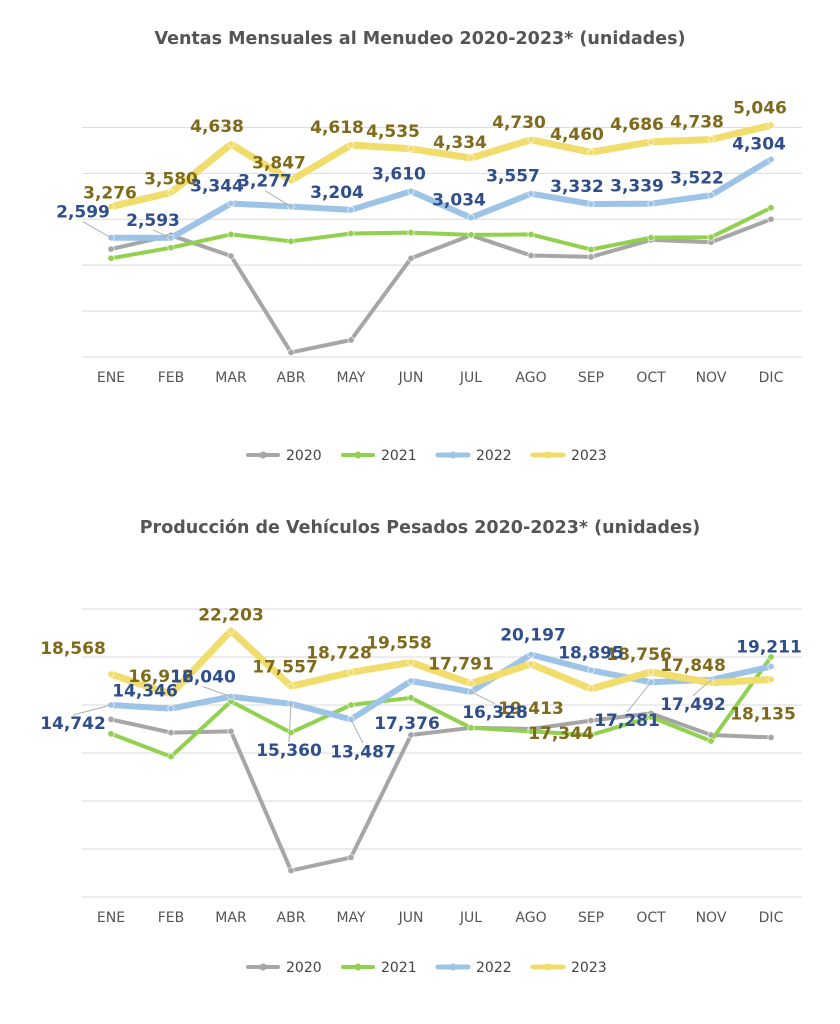 This screenshot has width=840, height=1024. Describe the element at coordinates (760, 108) in the screenshot. I see `data-label-2023: 5,046` at that location.